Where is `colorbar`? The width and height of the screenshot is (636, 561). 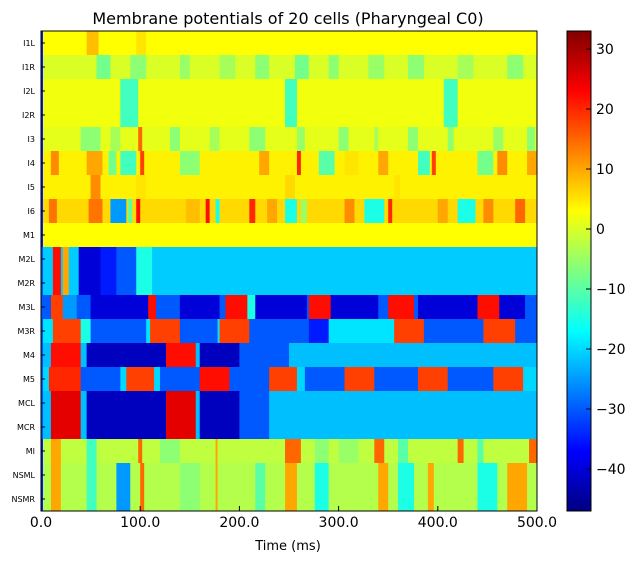
colorbar is located at coordinates (579, 271).